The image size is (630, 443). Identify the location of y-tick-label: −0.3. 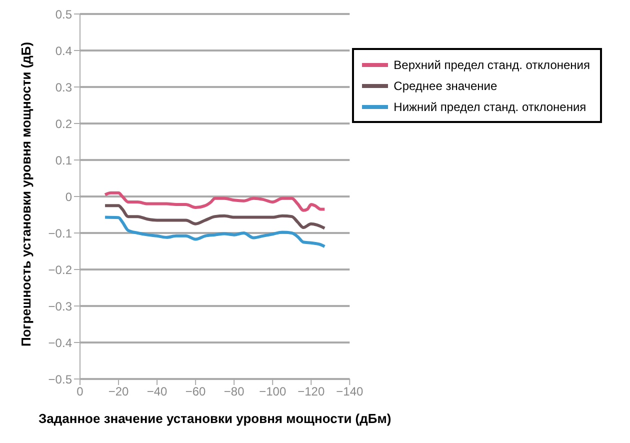
(60, 306).